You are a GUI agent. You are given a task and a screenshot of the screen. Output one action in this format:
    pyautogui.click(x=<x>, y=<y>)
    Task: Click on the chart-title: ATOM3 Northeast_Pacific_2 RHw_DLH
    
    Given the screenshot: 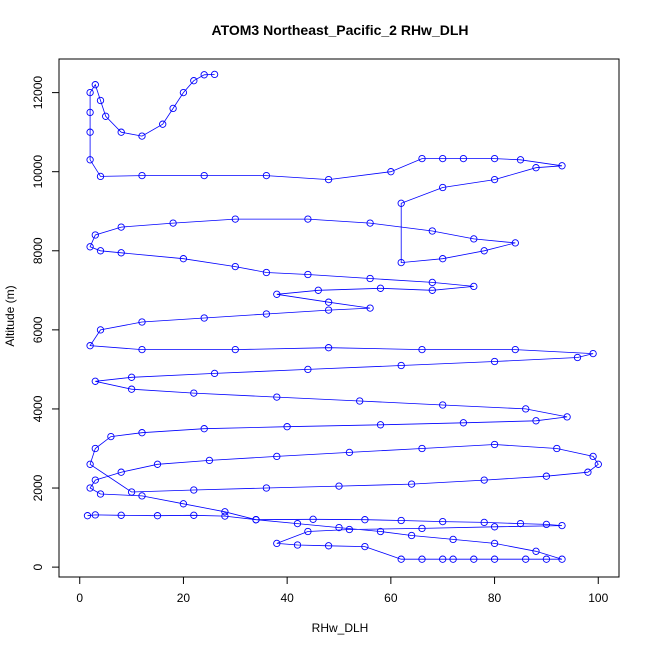 What is the action you would take?
    pyautogui.click(x=340, y=30)
    